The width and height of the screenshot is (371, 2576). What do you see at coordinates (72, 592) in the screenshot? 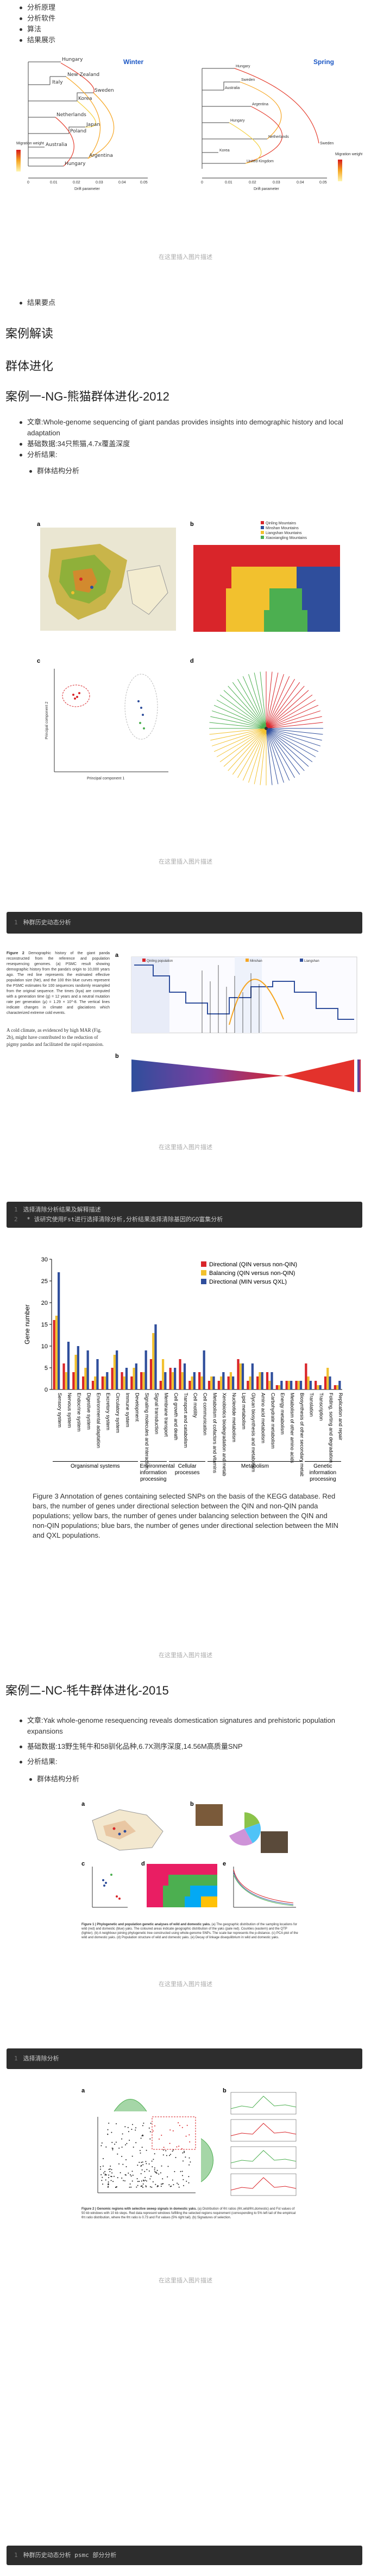
I see `map-sample-dot` at bounding box center [72, 592].